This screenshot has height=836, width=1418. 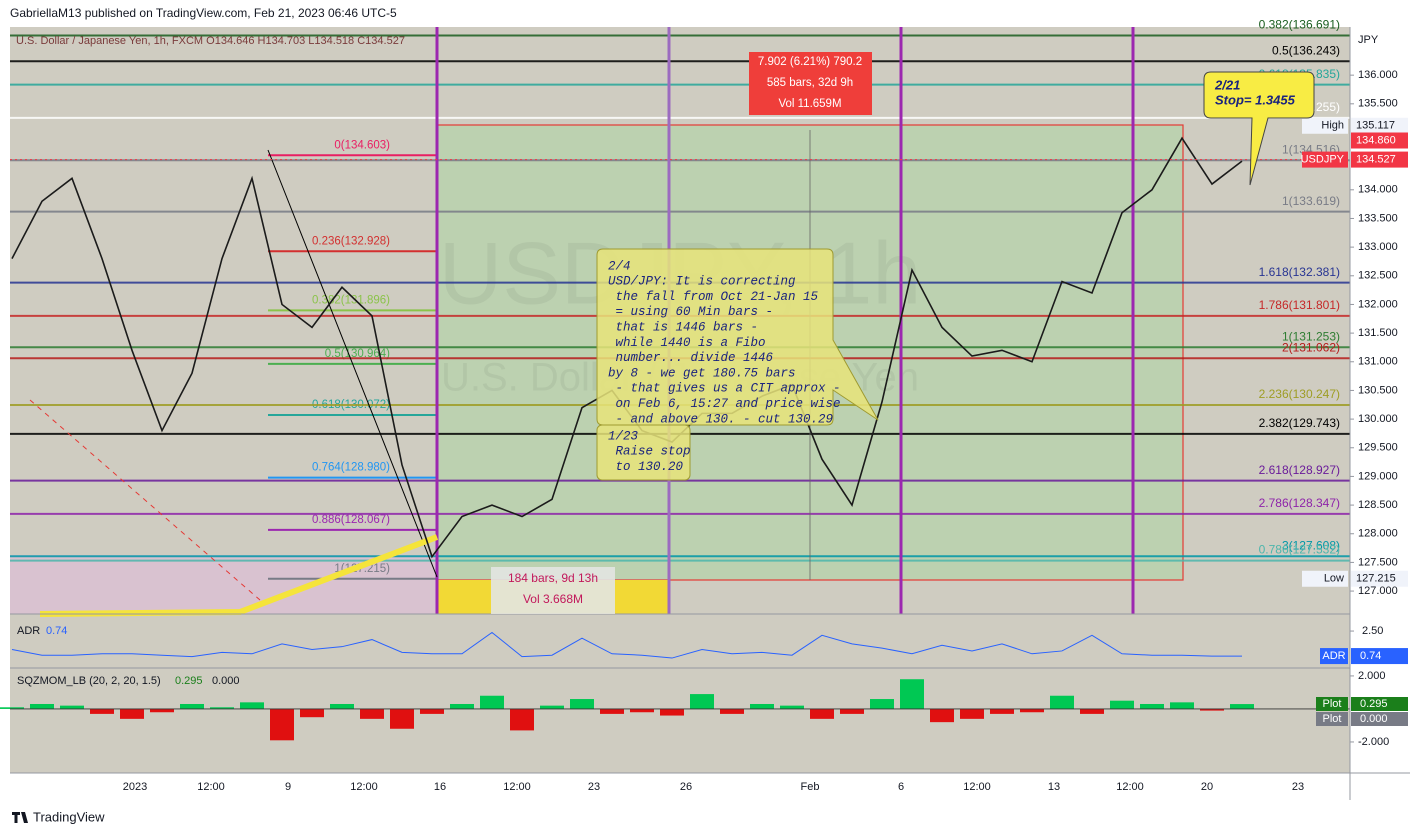 I want to click on note-line: 2/4, so click(x=619, y=266).